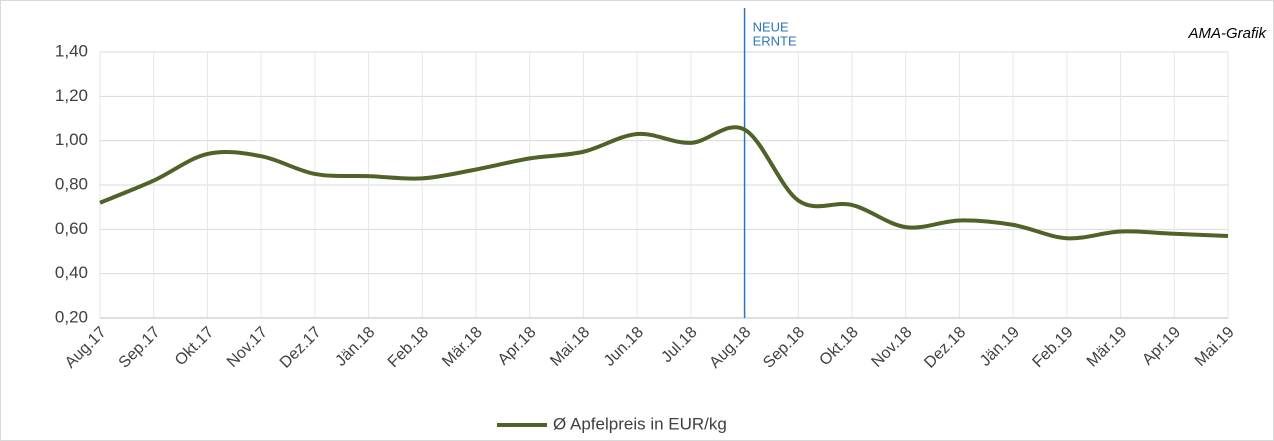 The width and height of the screenshot is (1274, 441). Describe the element at coordinates (71, 139) in the screenshot. I see `y-tick-label: 1,00` at that location.